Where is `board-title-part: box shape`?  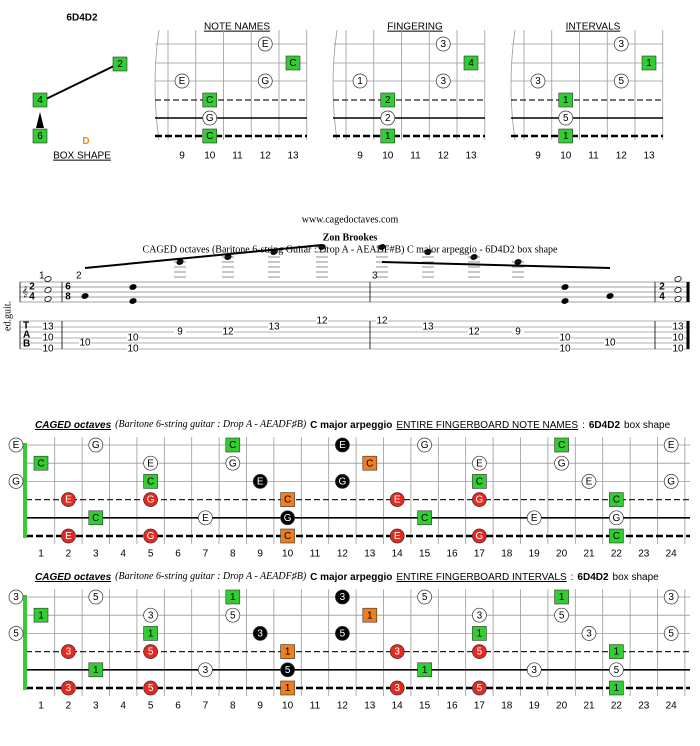
board-title-part: box shape is located at coordinates (647, 425).